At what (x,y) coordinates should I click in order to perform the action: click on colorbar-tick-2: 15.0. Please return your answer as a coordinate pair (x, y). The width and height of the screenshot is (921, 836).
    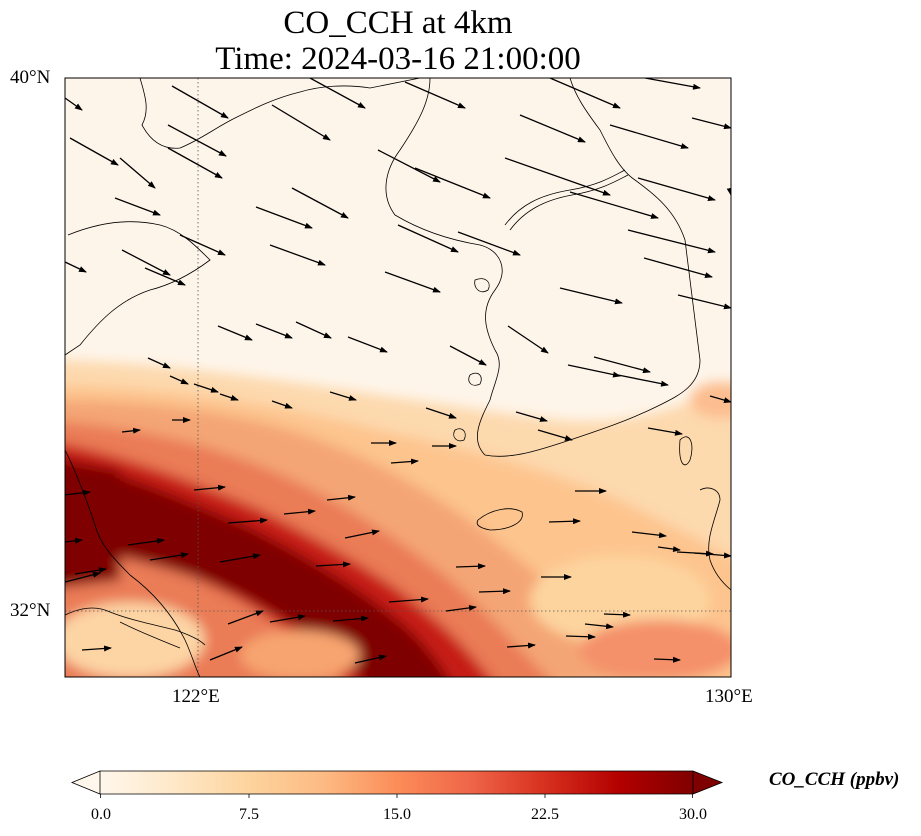
    Looking at the image, I should click on (397, 814).